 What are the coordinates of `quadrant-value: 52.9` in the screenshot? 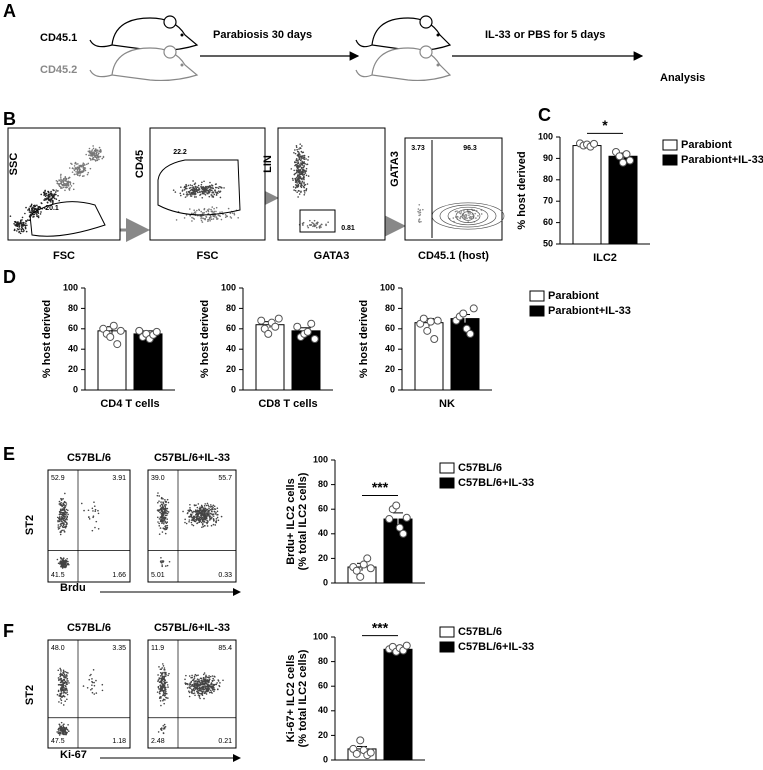 It's located at (58, 478).